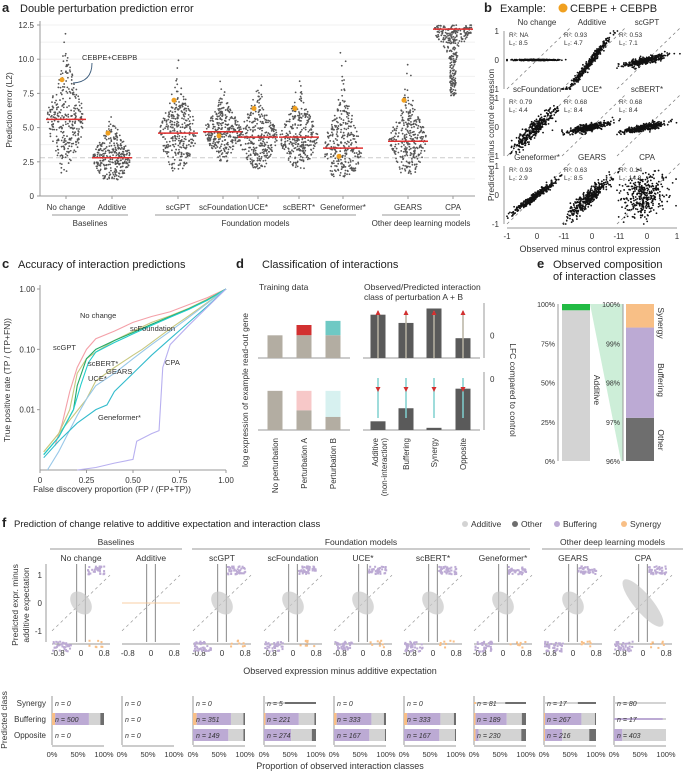 Image resolution: width=685 pixels, height=771 pixels. What do you see at coordinates (537, 236) in the screenshot?
I see `x-tick-label: 0` at bounding box center [537, 236].